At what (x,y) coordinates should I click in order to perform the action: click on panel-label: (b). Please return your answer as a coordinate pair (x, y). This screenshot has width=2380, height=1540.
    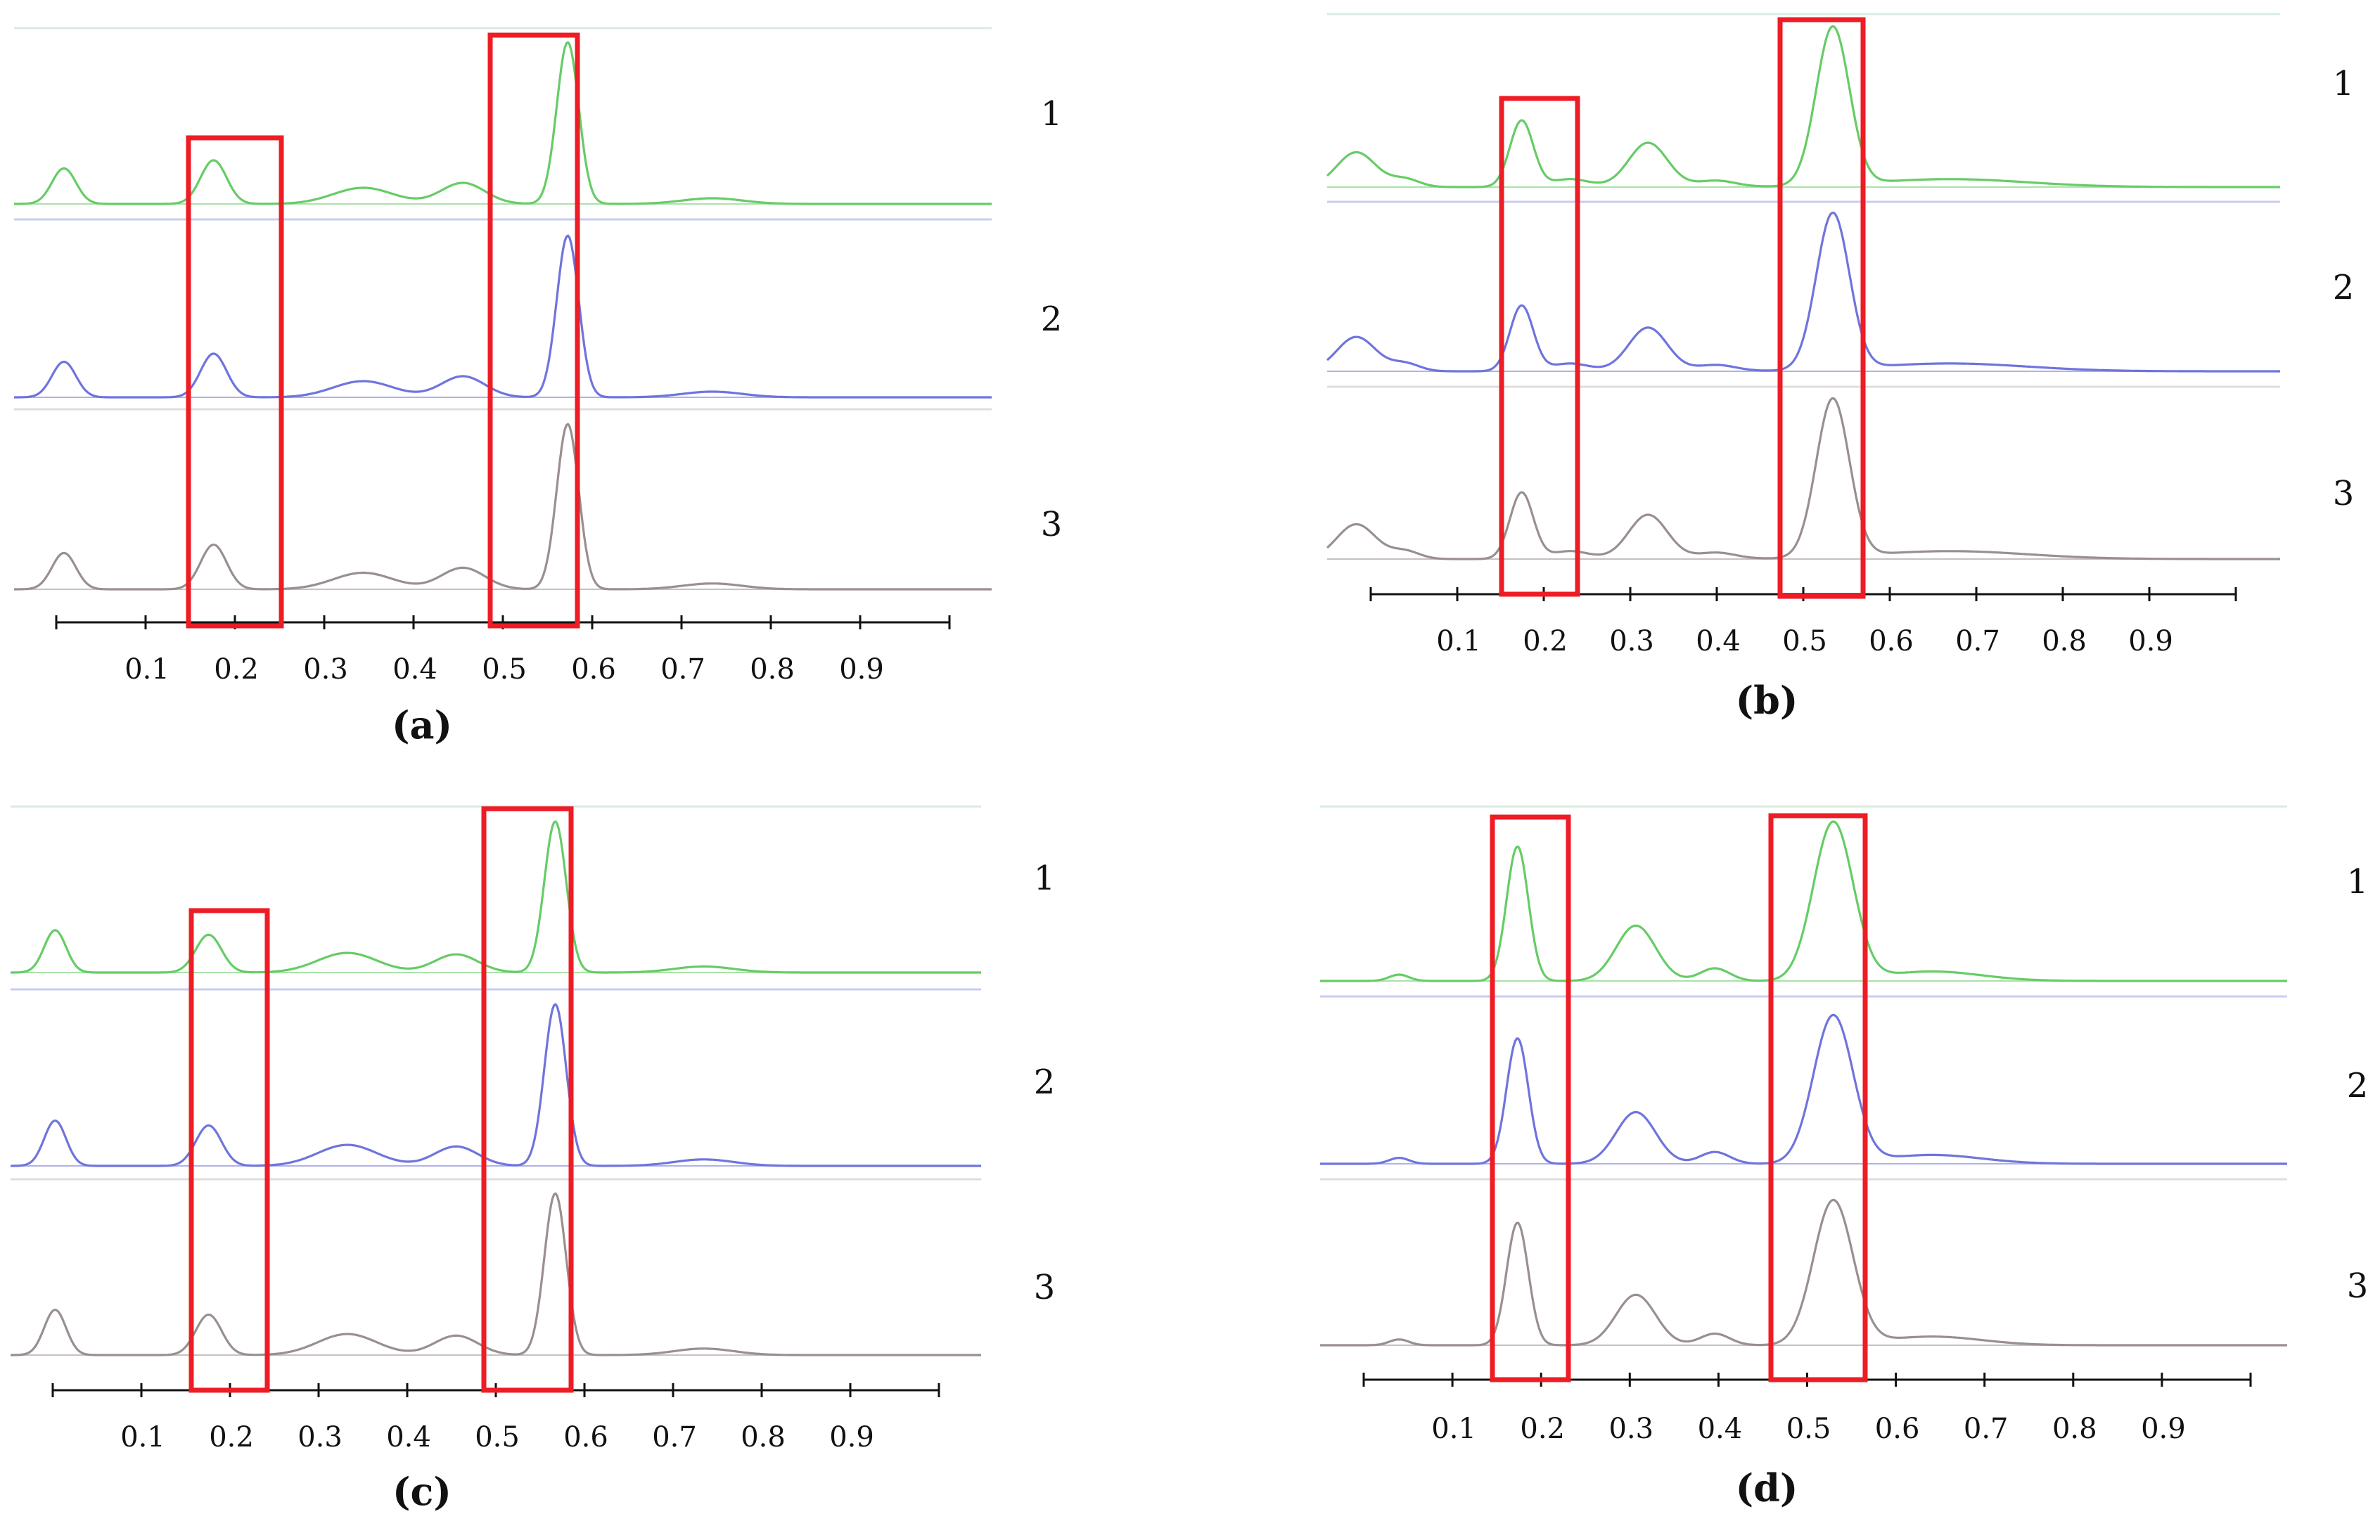
    Looking at the image, I should click on (1767, 700).